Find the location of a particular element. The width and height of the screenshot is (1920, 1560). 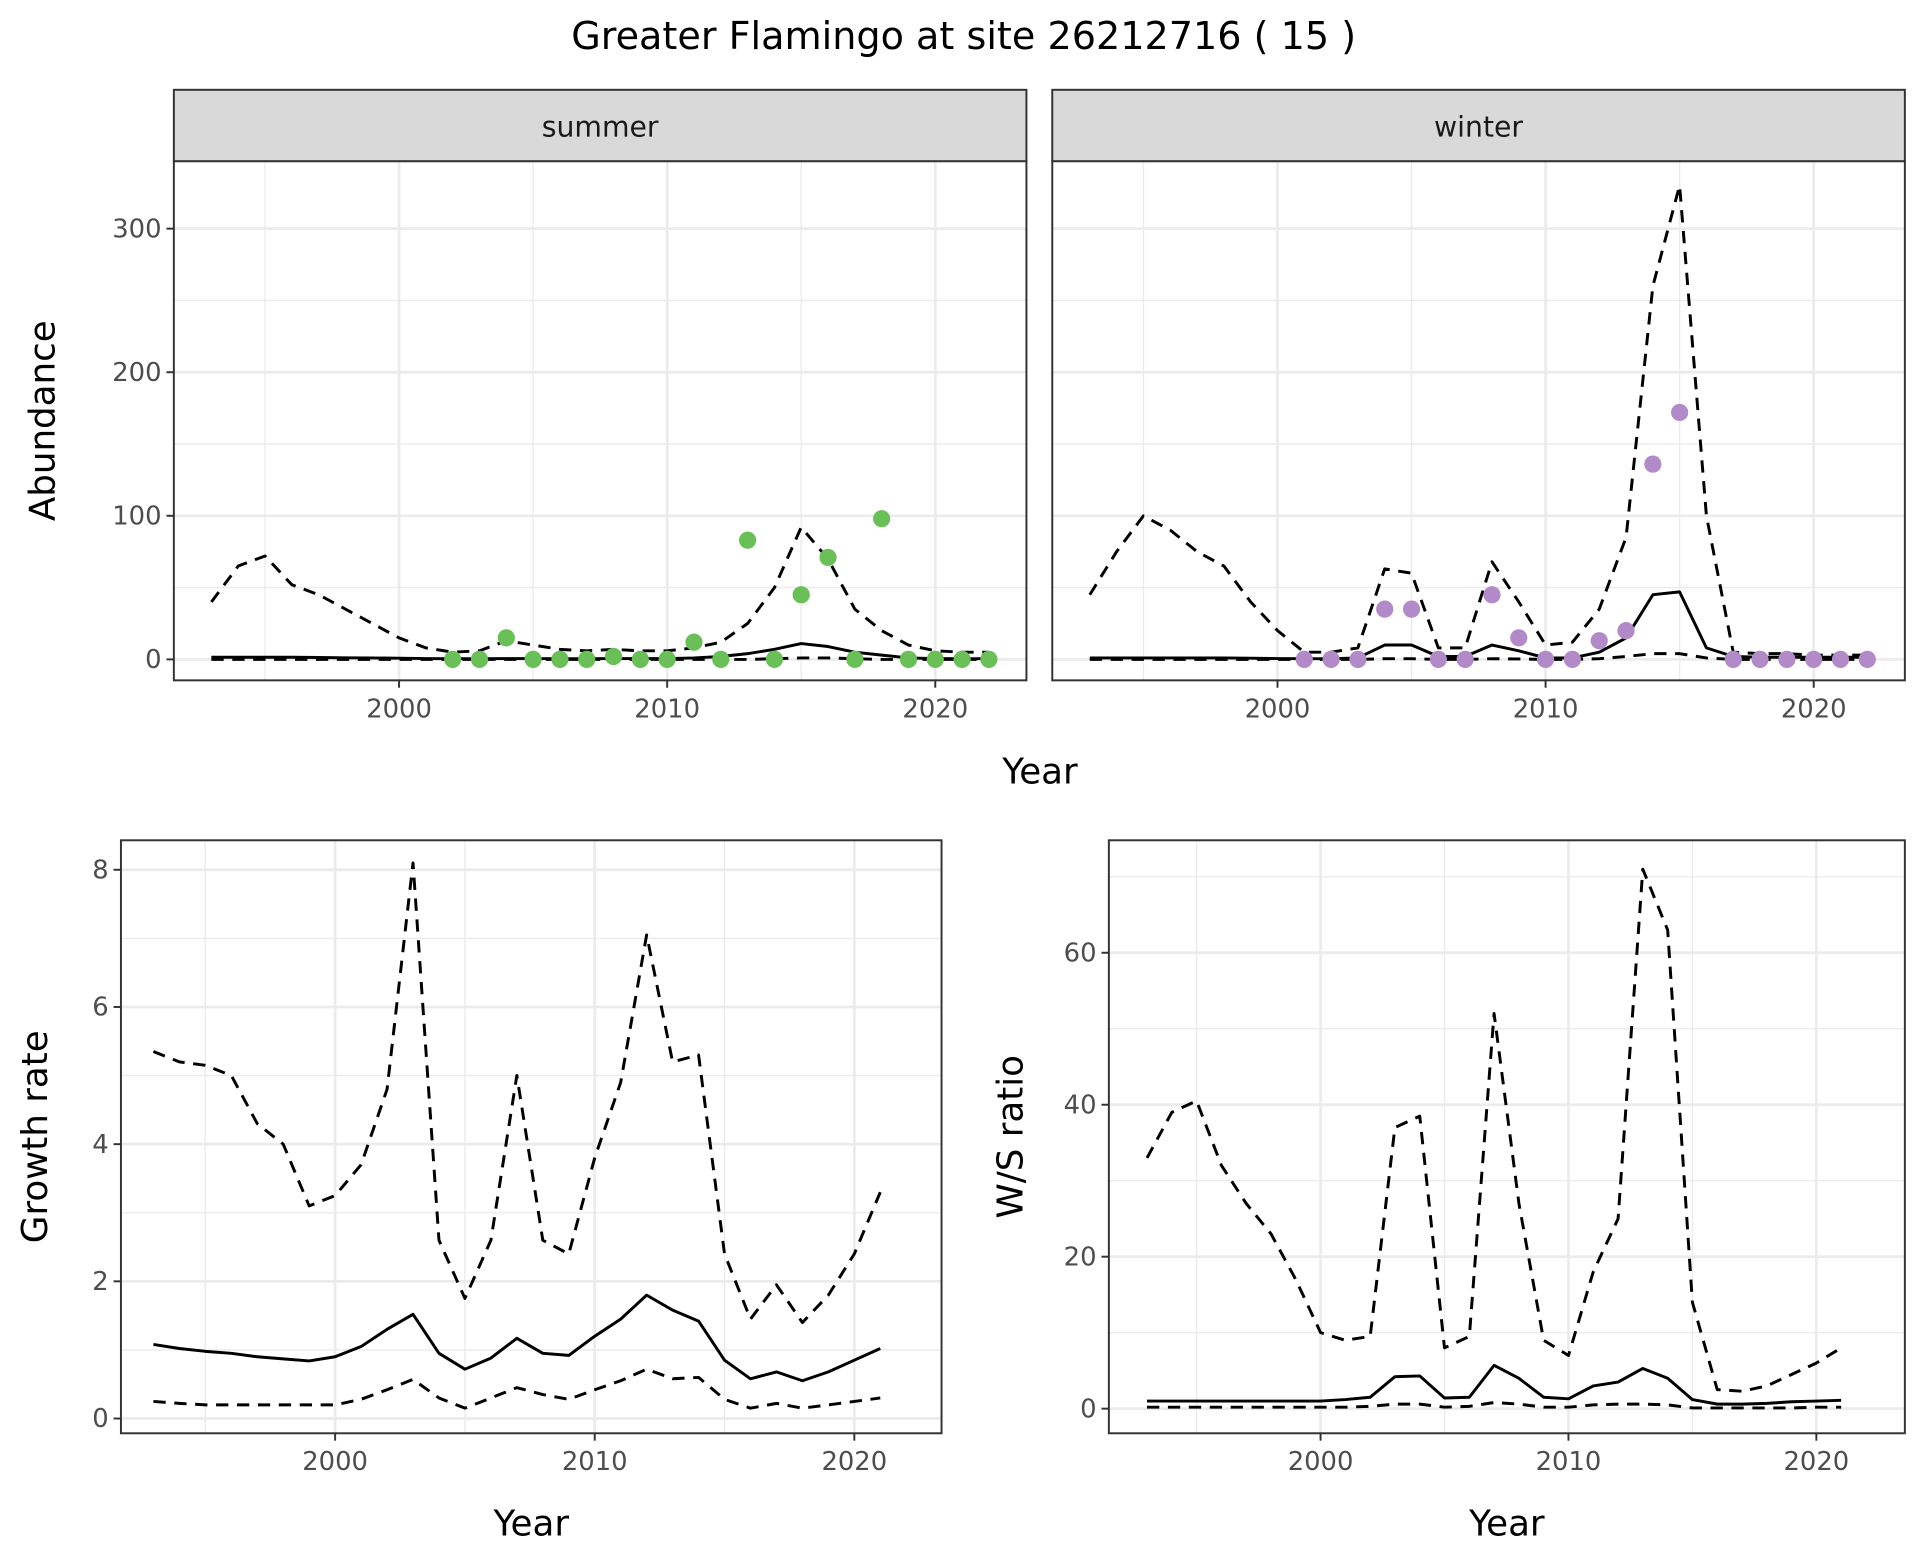

y-tick-label: 4 is located at coordinates (100, 1145).